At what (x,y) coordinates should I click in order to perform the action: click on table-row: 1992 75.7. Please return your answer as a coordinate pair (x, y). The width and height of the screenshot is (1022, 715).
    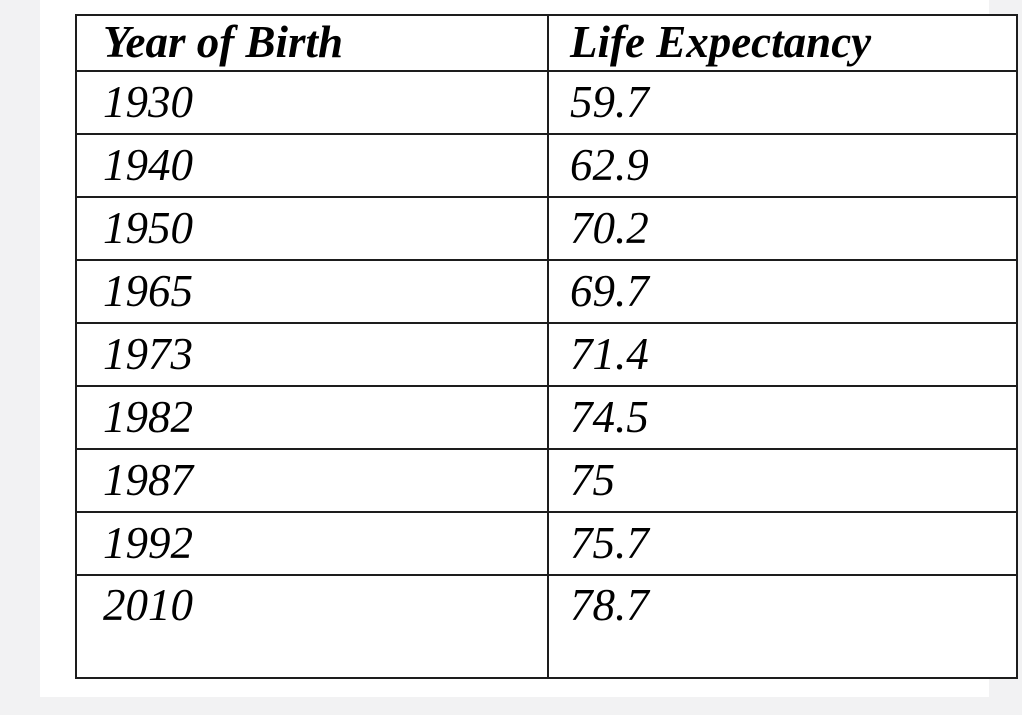
    Looking at the image, I should click on (546, 543).